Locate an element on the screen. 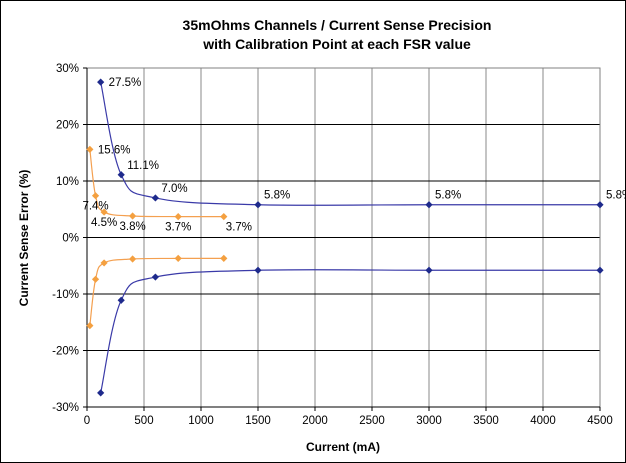 This screenshot has height=463, width=626. data-label: 11.1% is located at coordinates (143, 166).